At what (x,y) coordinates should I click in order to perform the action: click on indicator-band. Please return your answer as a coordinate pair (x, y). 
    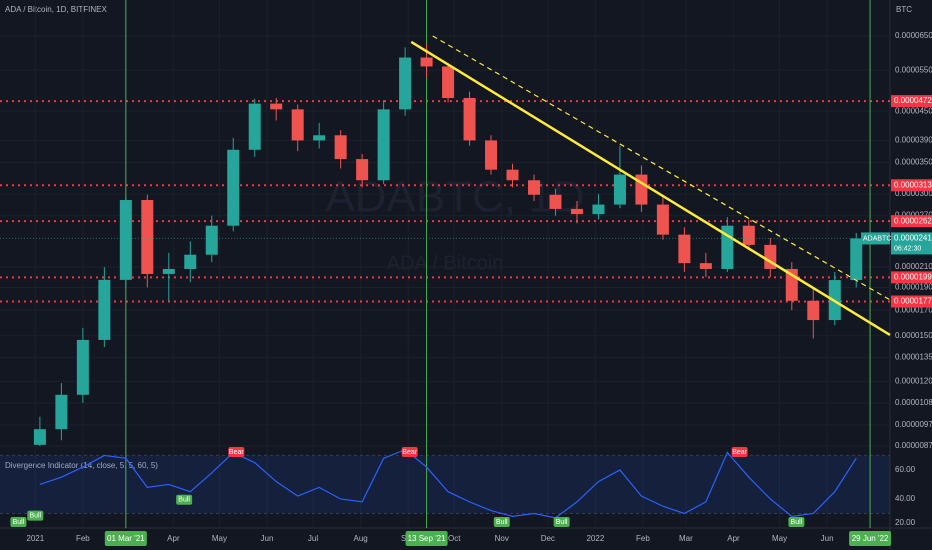
    Looking at the image, I should click on (445, 484).